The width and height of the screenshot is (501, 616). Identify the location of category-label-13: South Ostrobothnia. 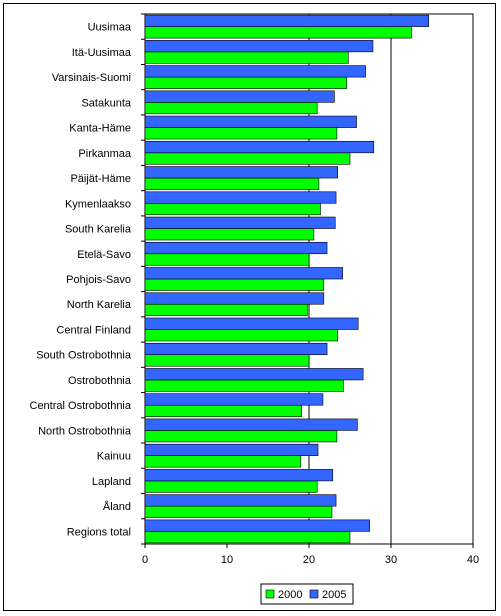
(84, 356).